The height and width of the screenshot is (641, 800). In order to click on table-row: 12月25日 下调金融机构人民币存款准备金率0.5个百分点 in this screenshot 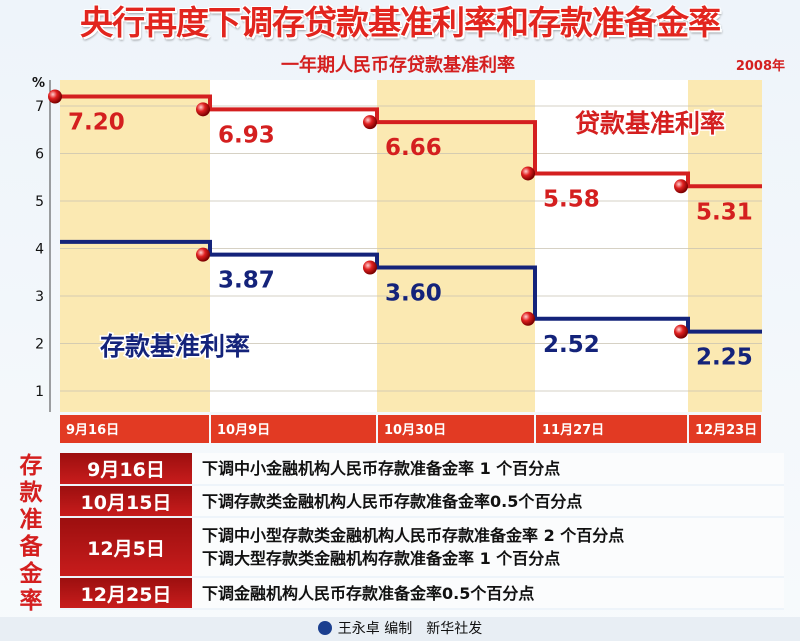, I will do `click(422, 593)`.